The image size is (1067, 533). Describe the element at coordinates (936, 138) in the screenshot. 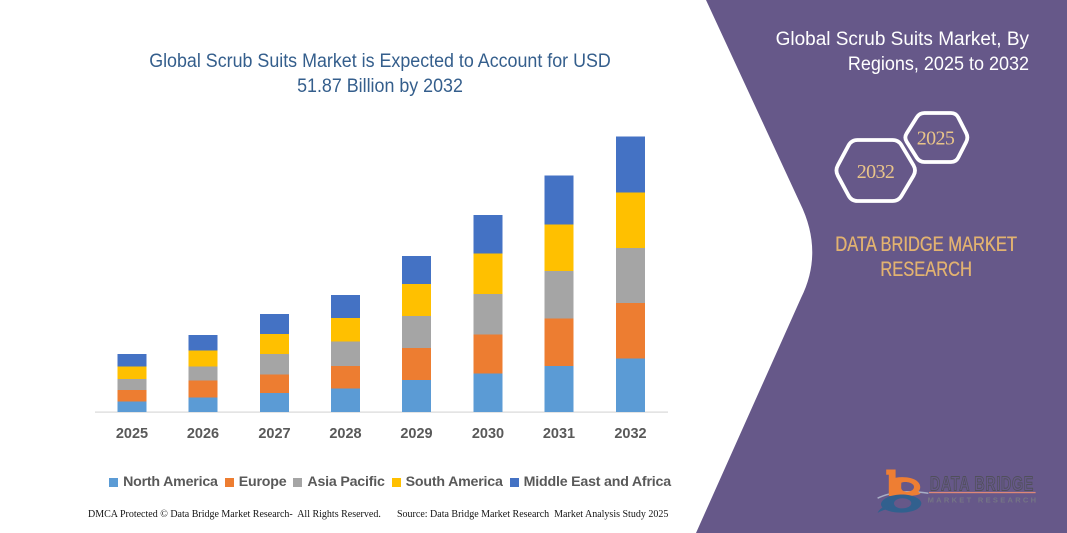

I see `svg-text: 2025` at that location.